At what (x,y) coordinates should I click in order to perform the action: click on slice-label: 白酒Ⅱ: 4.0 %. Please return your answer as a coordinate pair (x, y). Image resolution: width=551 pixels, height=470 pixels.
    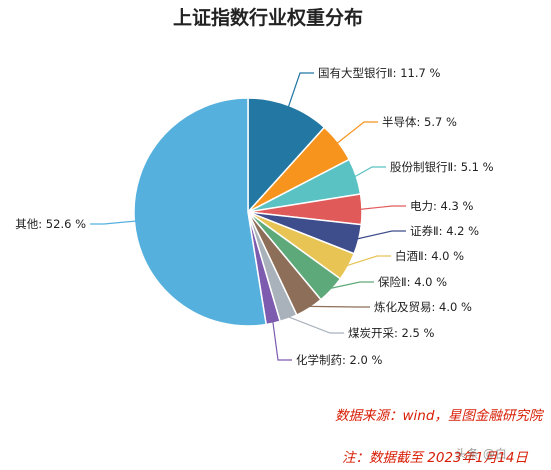
    Looking at the image, I should click on (429, 256).